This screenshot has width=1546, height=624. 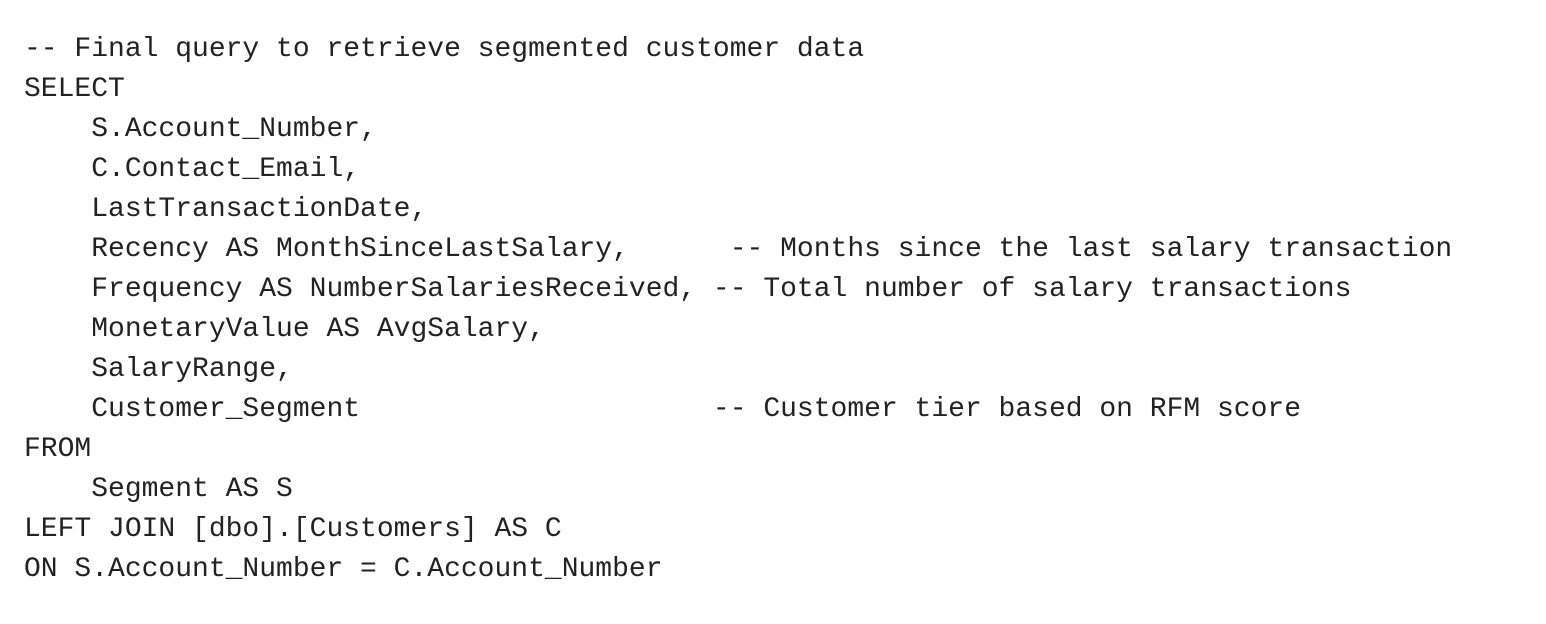 What do you see at coordinates (158, 489) in the screenshot?
I see `code-line-segment-table: Segment AS S` at bounding box center [158, 489].